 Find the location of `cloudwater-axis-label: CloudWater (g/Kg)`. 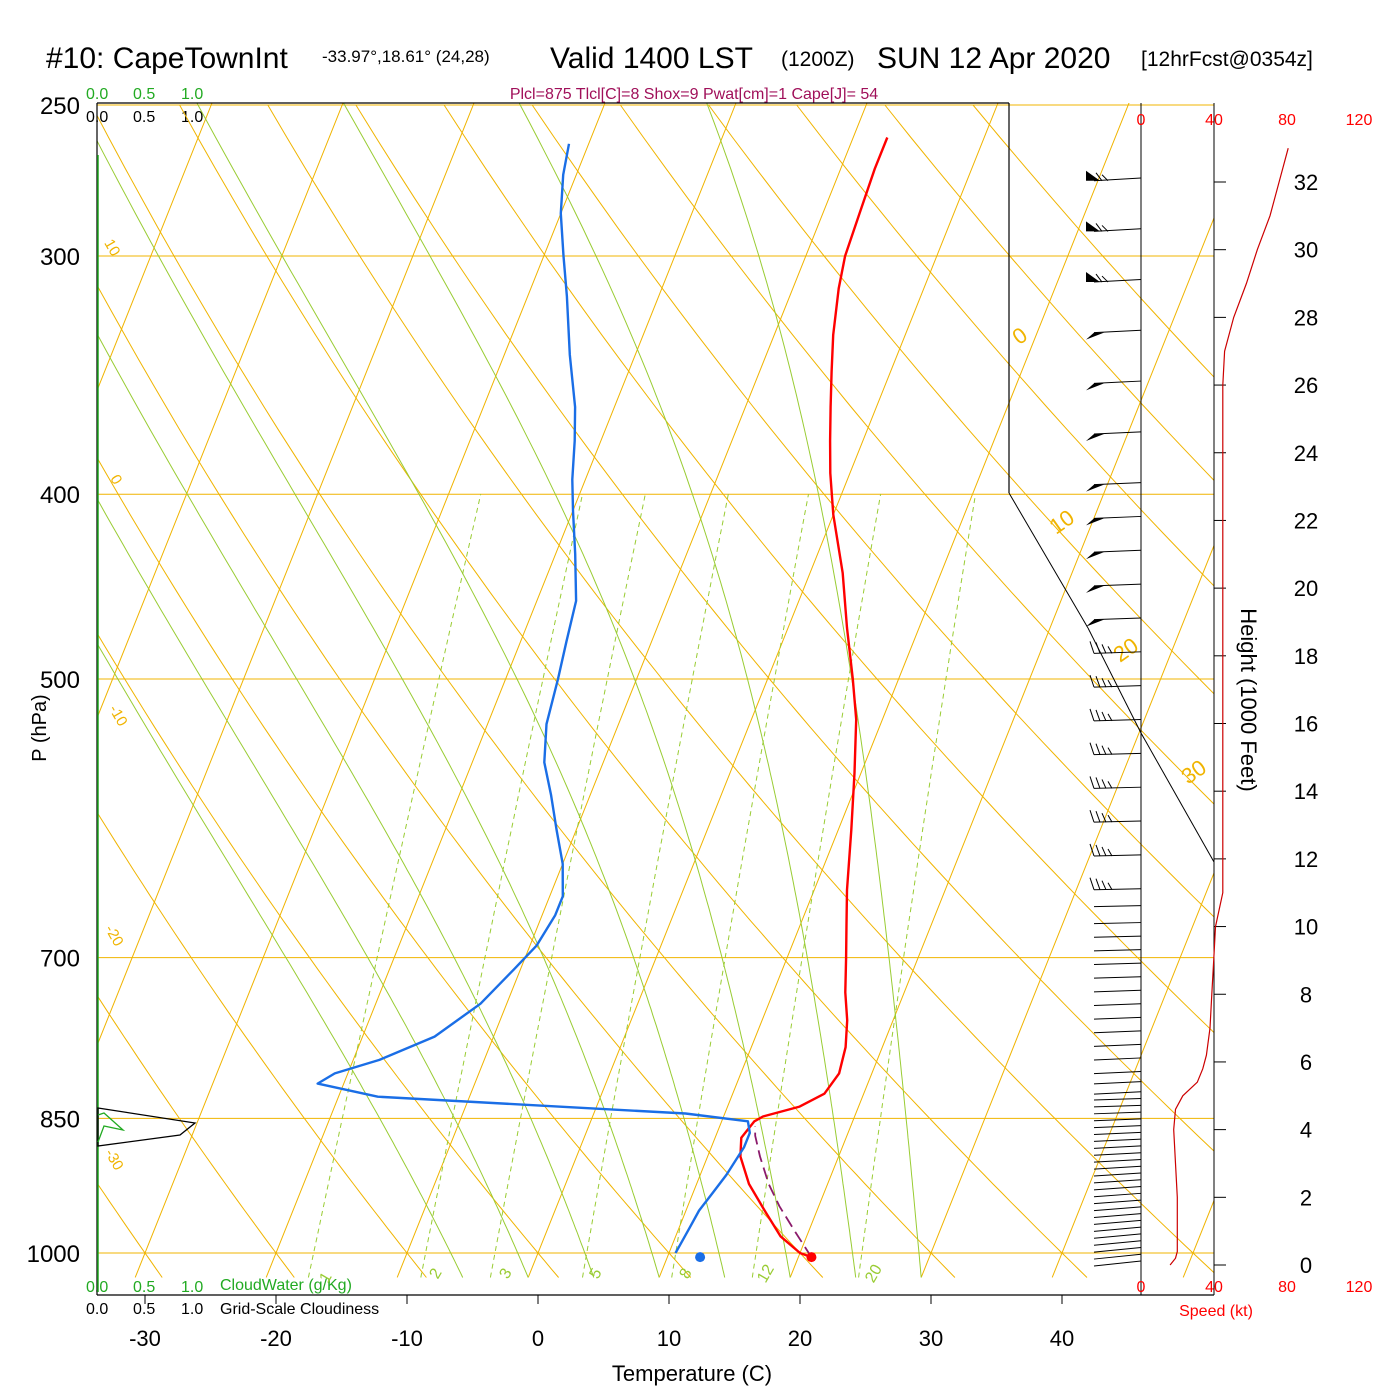

cloudwater-axis-label: CloudWater (g/Kg) is located at coordinates (286, 1285).